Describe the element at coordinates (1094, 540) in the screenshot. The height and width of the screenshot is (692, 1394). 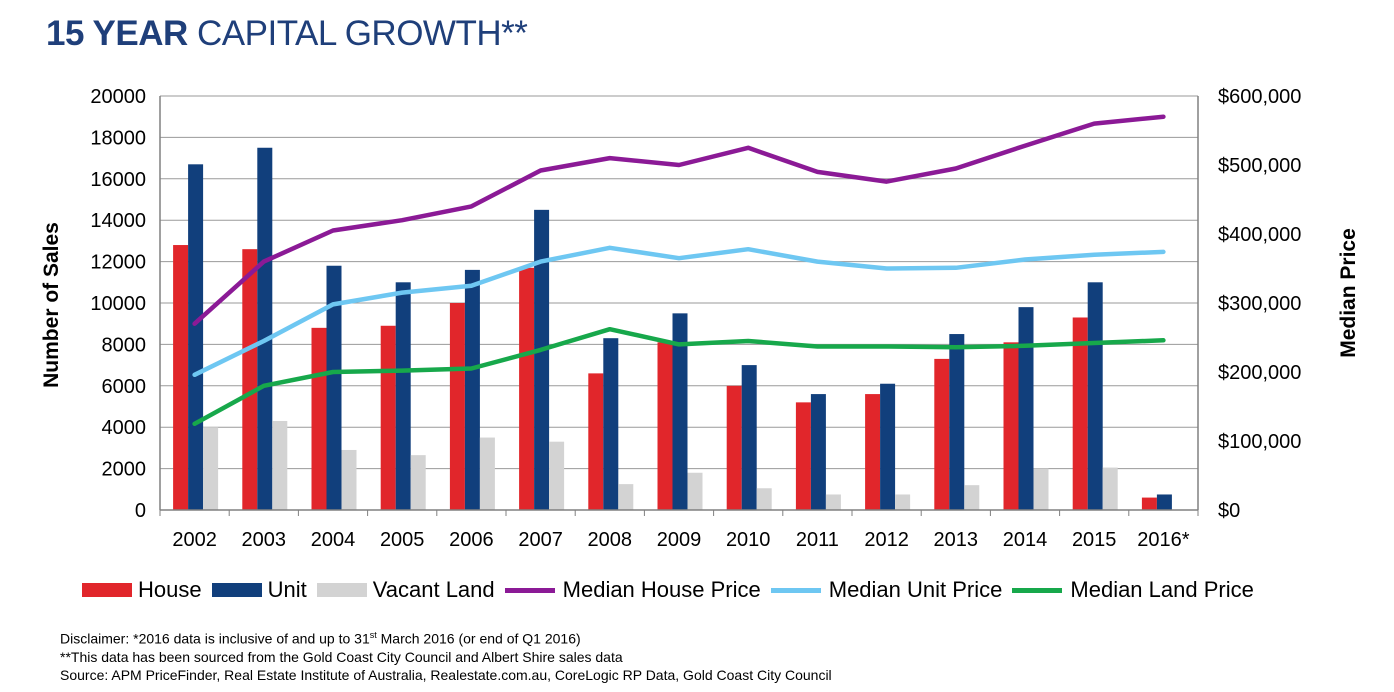
I see `x-tick-label: 2015` at that location.